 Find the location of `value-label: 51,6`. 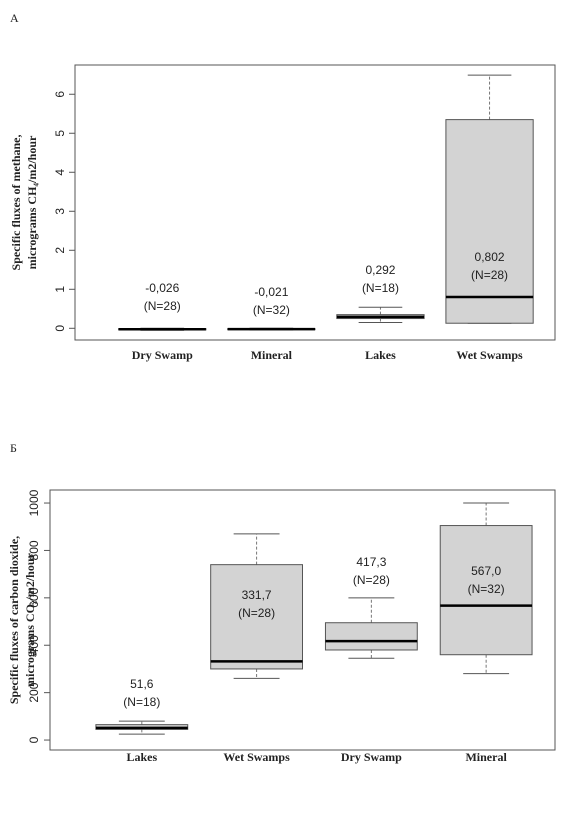

value-label: 51,6 is located at coordinates (142, 684).